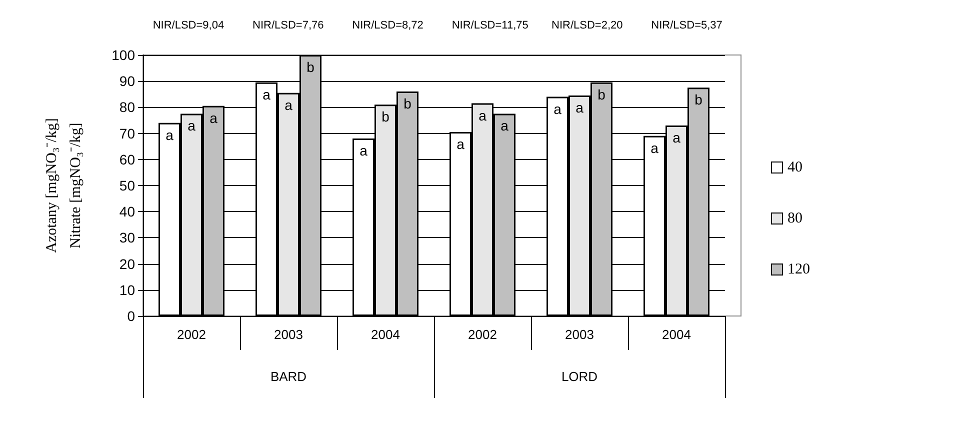 Image resolution: width=973 pixels, height=437 pixels. I want to click on legend-label: 120, so click(799, 270).